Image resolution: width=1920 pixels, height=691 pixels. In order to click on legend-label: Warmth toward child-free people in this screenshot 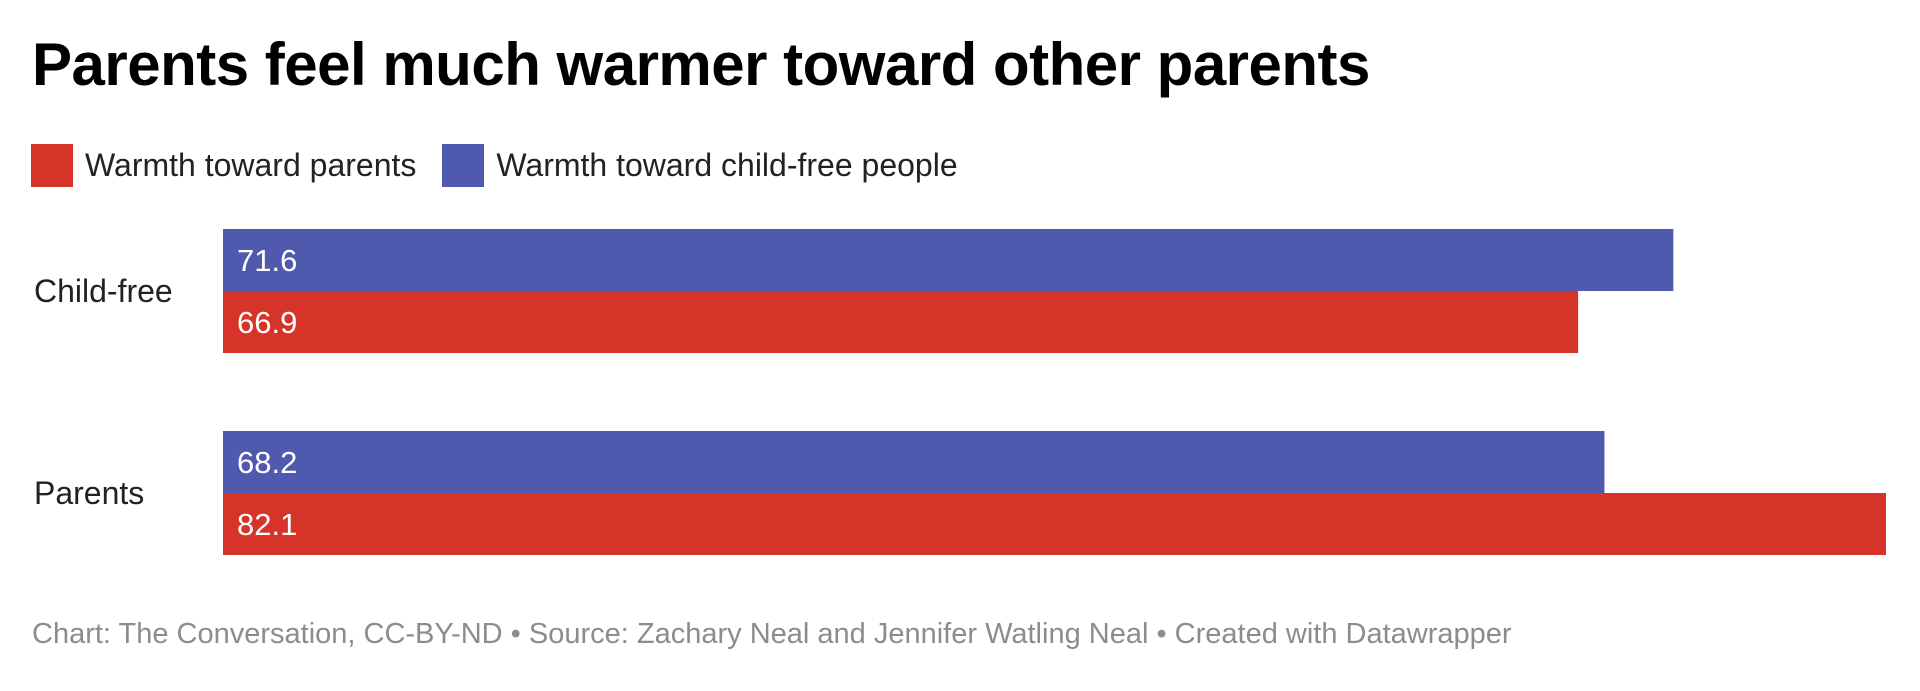, I will do `click(727, 165)`.